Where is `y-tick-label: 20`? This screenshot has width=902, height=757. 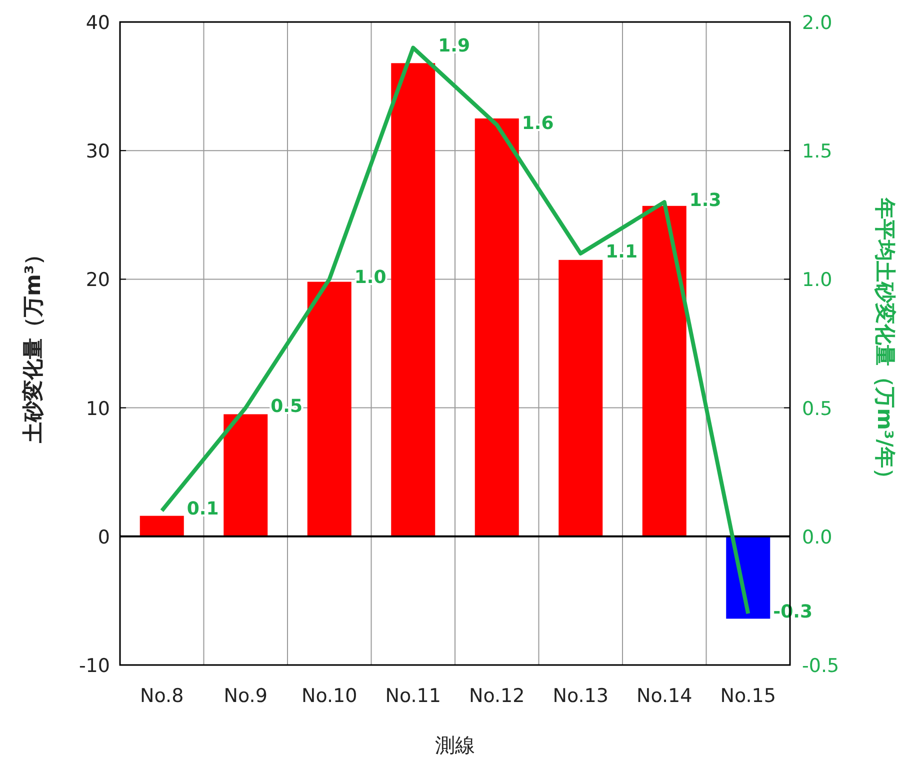
y-tick-label: 20 is located at coordinates (98, 280).